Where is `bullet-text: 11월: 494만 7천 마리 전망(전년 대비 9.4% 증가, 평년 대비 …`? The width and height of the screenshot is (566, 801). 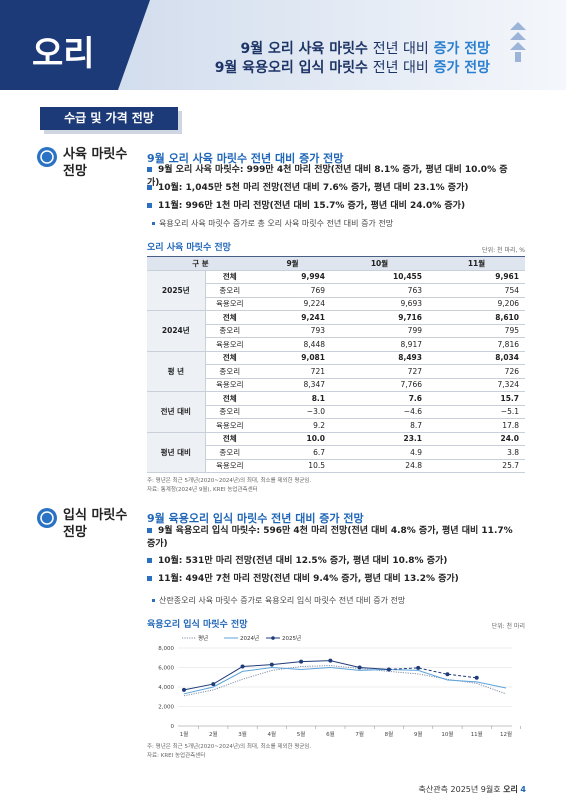 bullet-text: 11월: 494만 7천 마리 전망(전년 대비 9.4% 증가, 평년 대비 … is located at coordinates (308, 579).